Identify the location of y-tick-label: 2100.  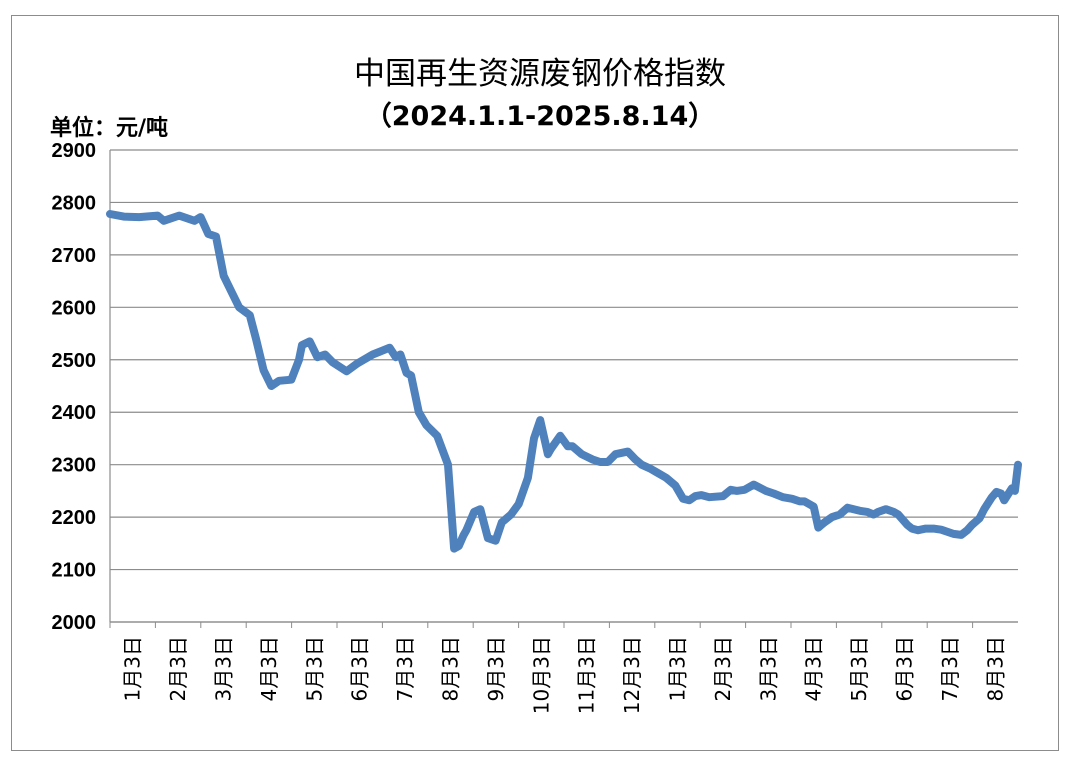
(74, 571).